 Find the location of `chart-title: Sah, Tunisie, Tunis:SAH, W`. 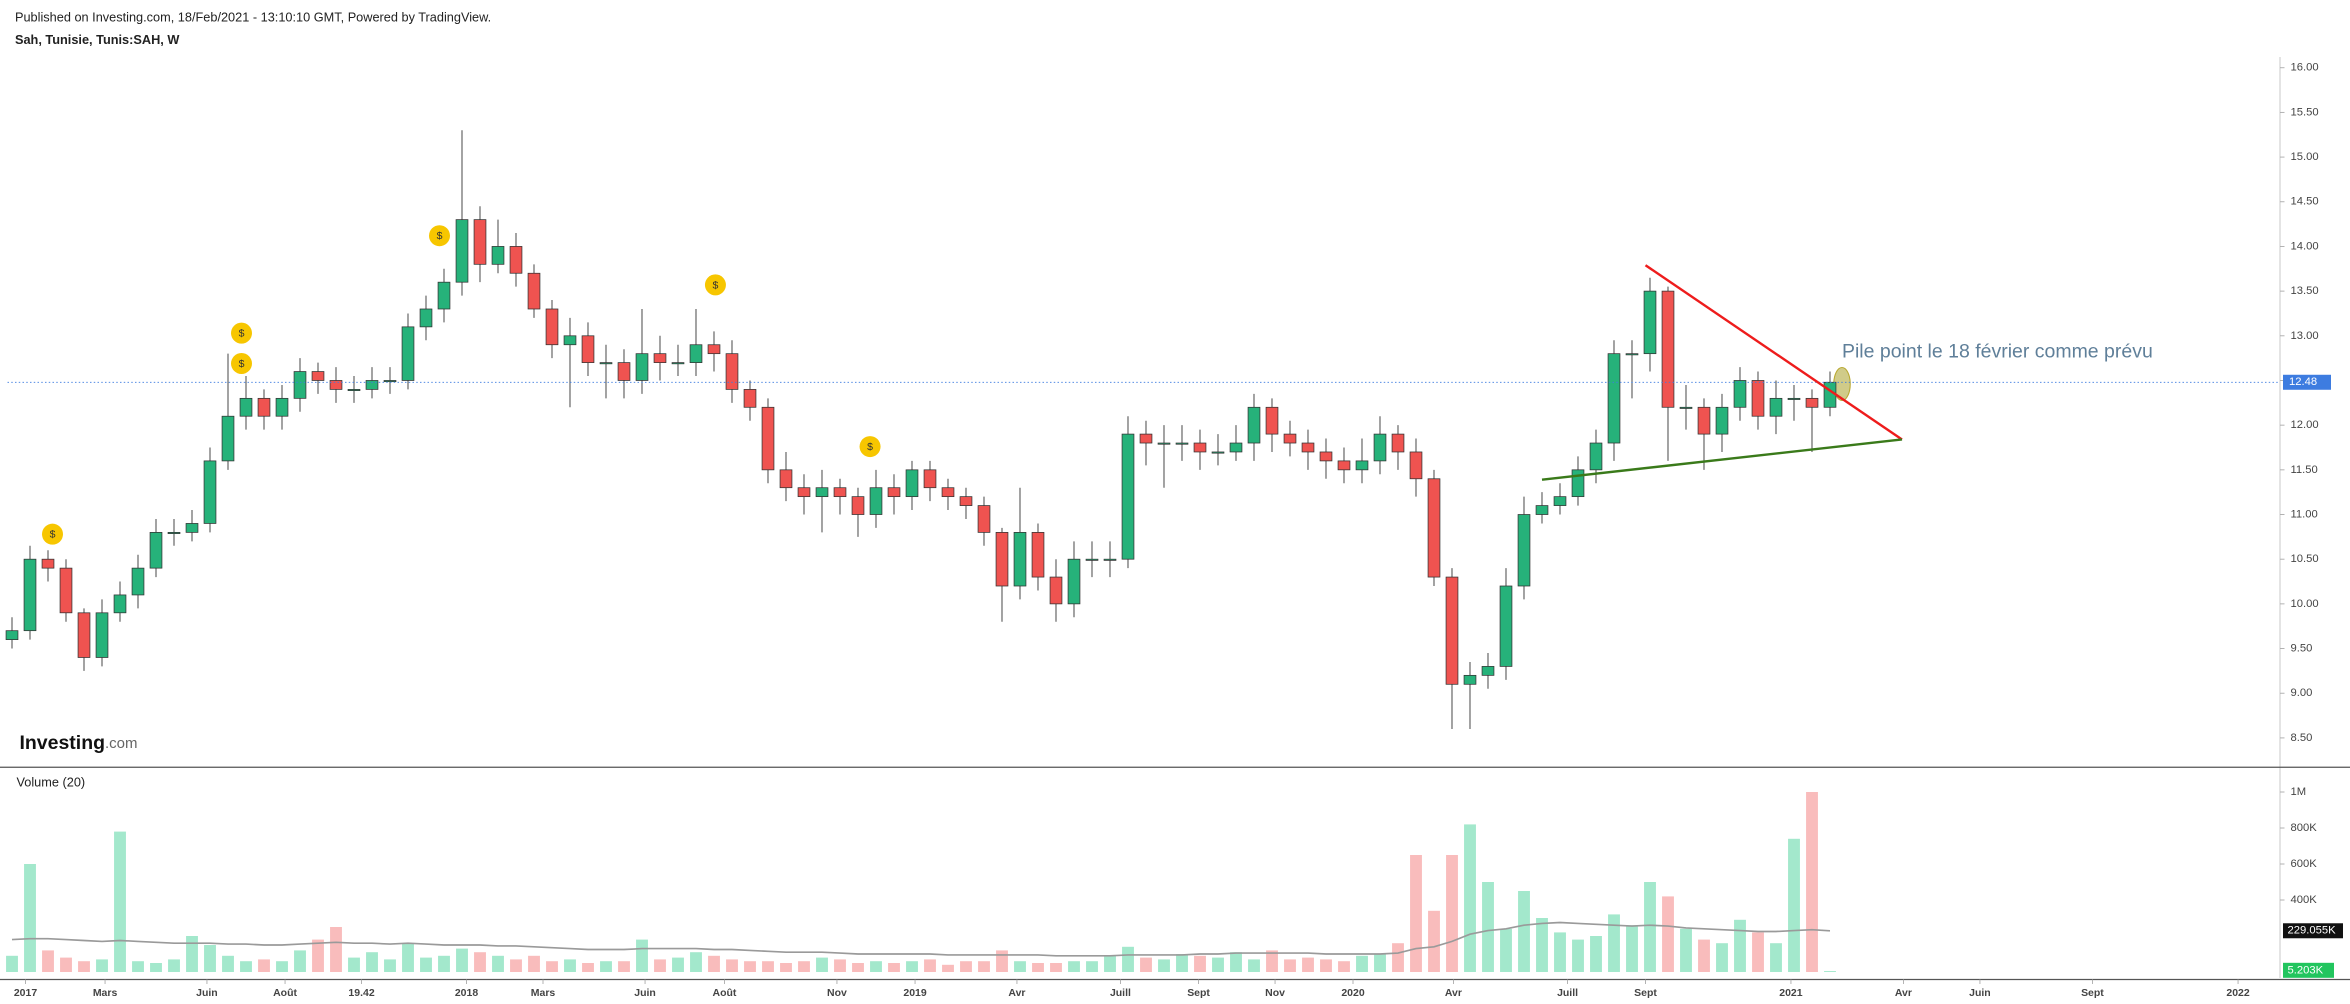

chart-title: Sah, Tunisie, Tunis:SAH, W is located at coordinates (97, 39).